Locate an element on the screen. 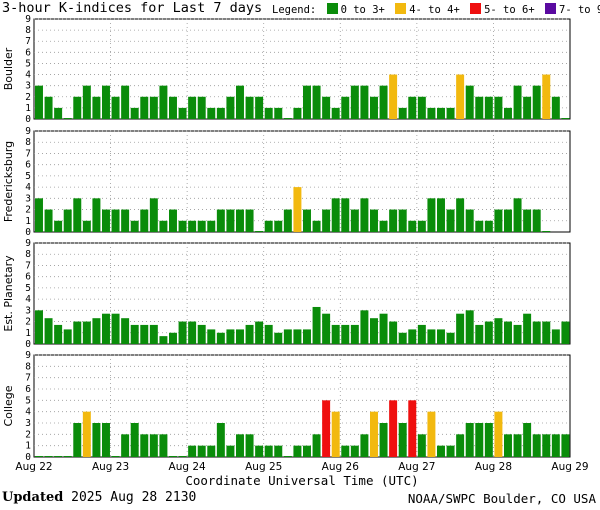  legend-swatch-purple is located at coordinates (550, 8).